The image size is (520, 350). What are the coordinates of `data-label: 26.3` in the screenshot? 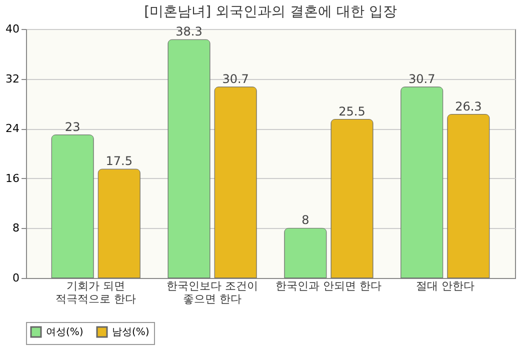 It's located at (468, 106).